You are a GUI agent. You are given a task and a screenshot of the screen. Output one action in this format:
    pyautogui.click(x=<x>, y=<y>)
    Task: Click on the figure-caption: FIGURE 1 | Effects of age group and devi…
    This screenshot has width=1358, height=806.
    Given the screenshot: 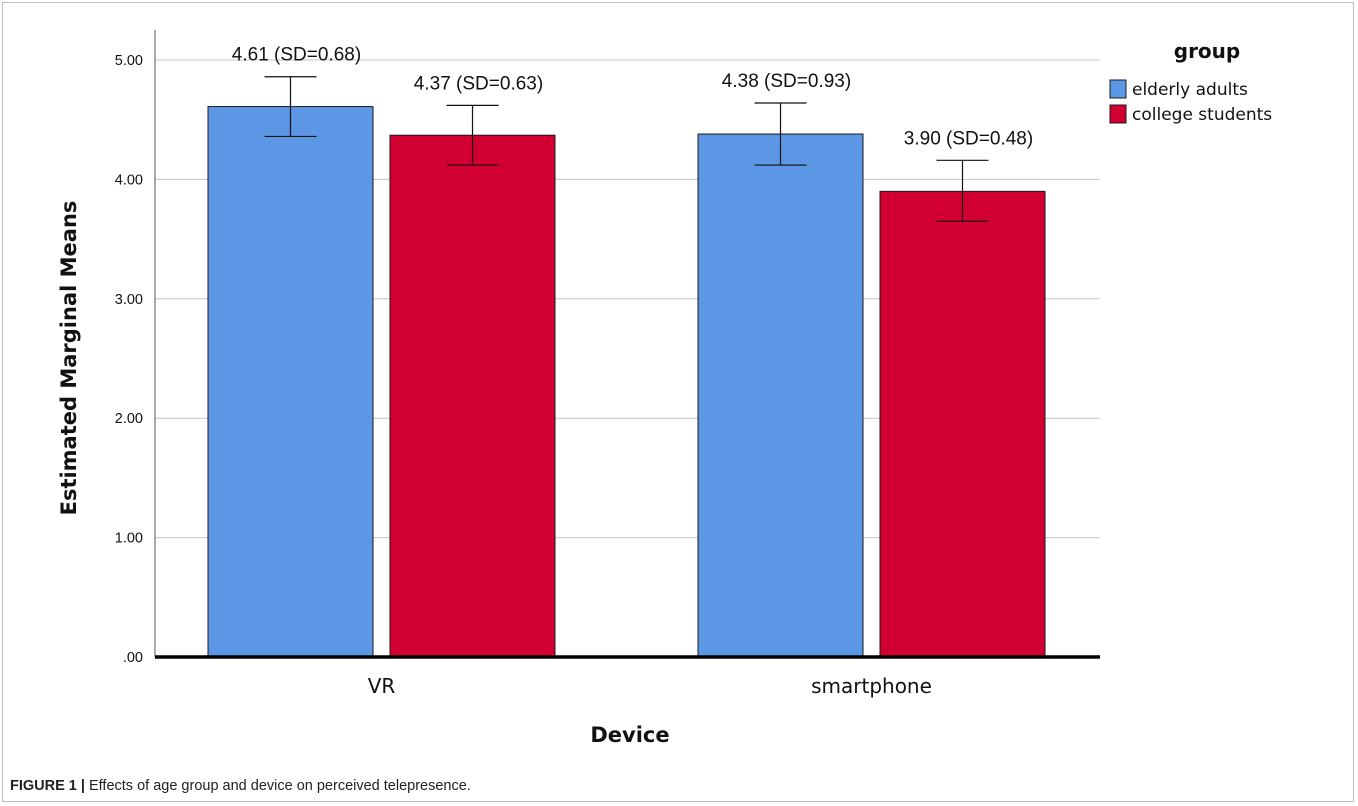 What is the action you would take?
    pyautogui.click(x=240, y=786)
    